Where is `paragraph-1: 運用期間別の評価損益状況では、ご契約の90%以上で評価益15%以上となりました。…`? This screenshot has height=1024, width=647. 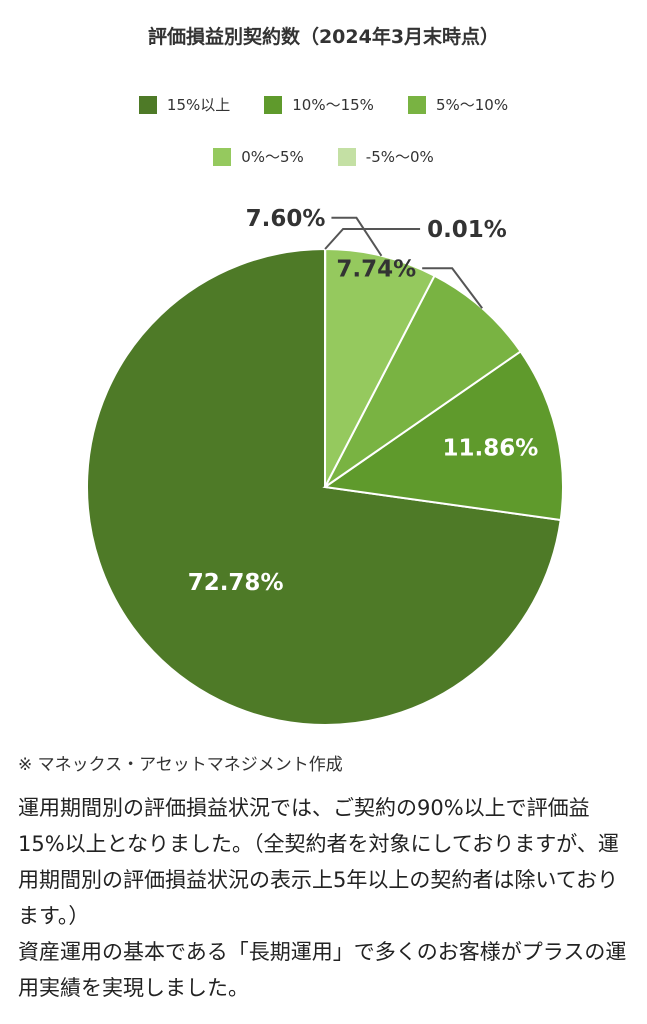
paragraph-1: 運用期間別の評価損益状況では、ご契約の90%以上で評価益15%以上となりました。… is located at coordinates (318, 862).